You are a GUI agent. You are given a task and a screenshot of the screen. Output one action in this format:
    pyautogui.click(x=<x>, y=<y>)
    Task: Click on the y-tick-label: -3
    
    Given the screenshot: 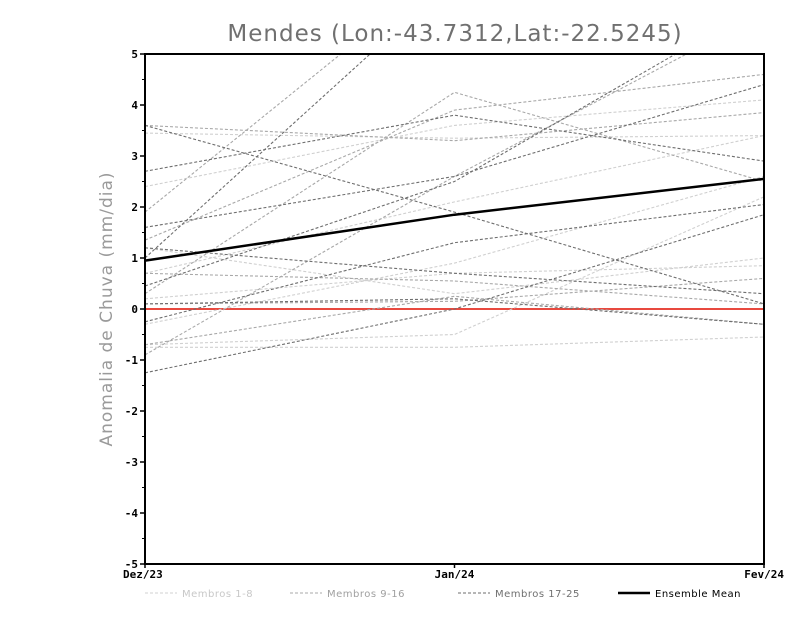 What is the action you would take?
    pyautogui.click(x=131, y=462)
    